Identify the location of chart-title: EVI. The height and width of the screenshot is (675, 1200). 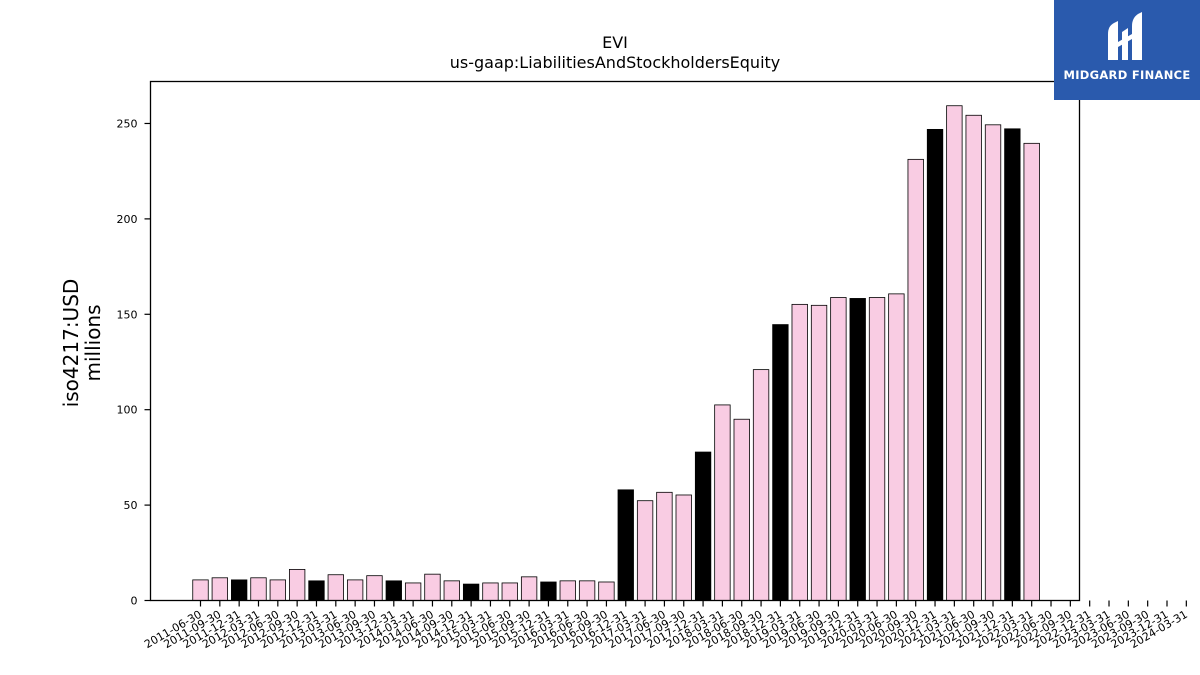
(615, 42).